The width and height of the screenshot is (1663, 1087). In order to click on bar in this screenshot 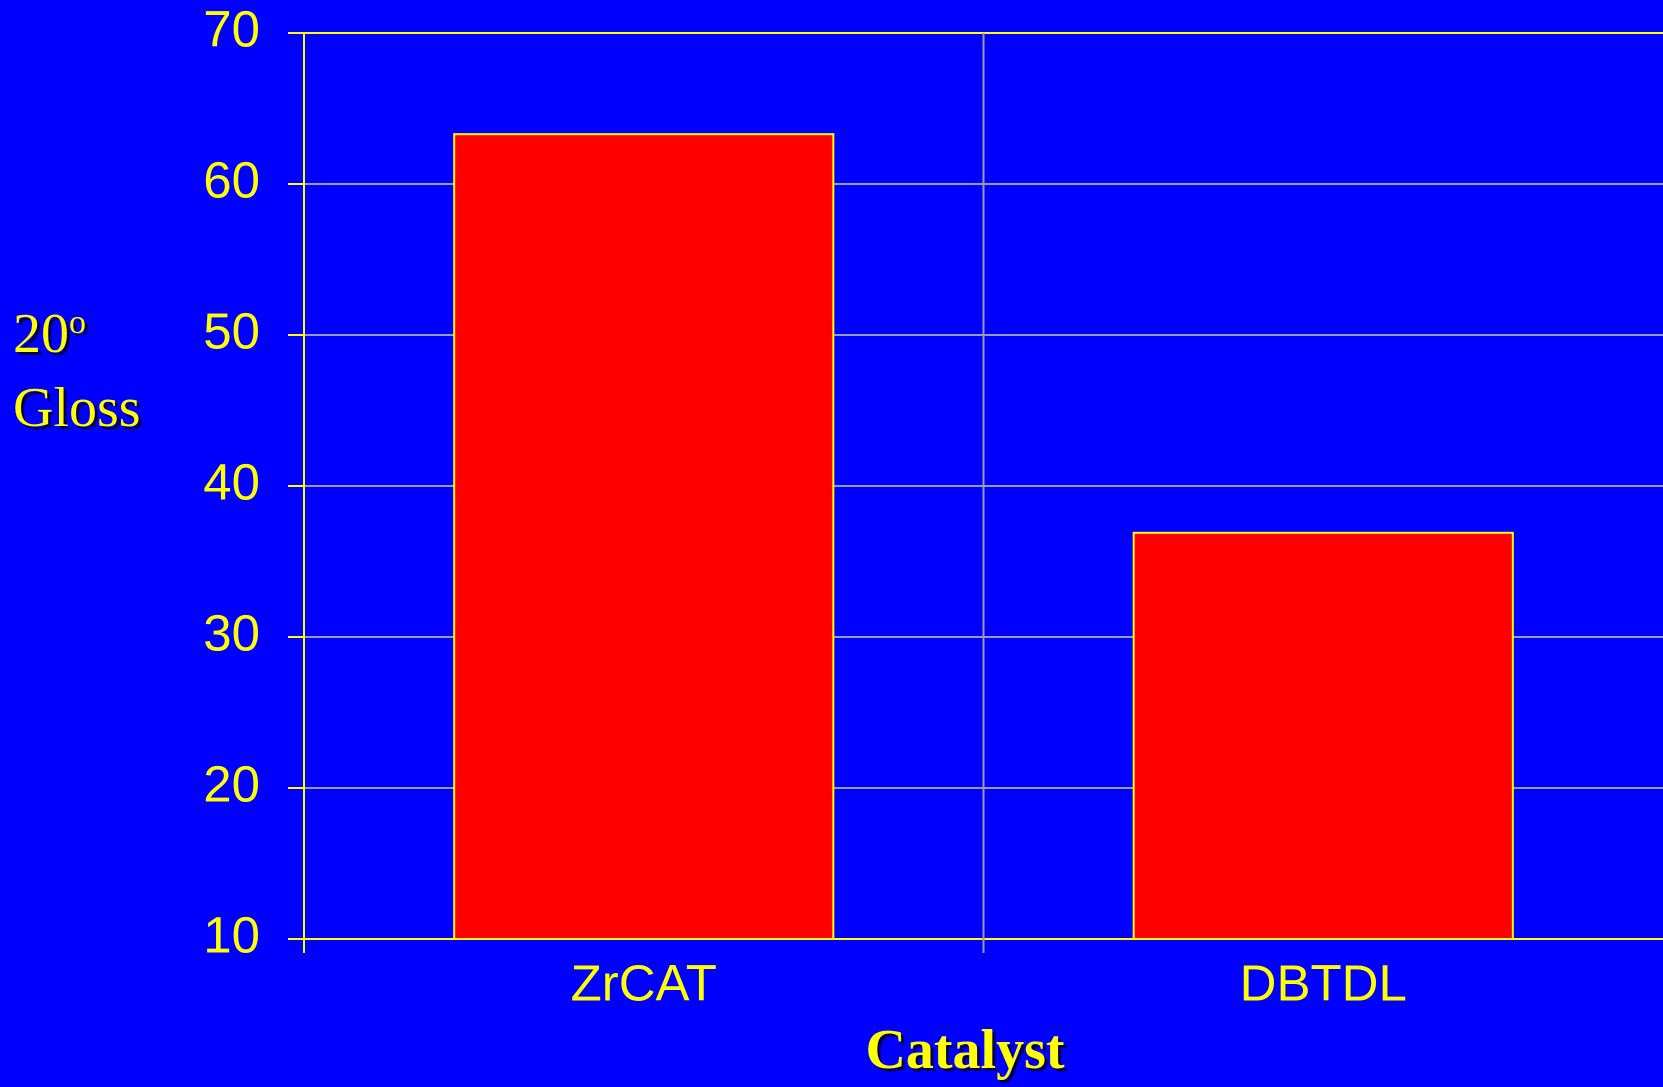, I will do `click(1323, 735)`.